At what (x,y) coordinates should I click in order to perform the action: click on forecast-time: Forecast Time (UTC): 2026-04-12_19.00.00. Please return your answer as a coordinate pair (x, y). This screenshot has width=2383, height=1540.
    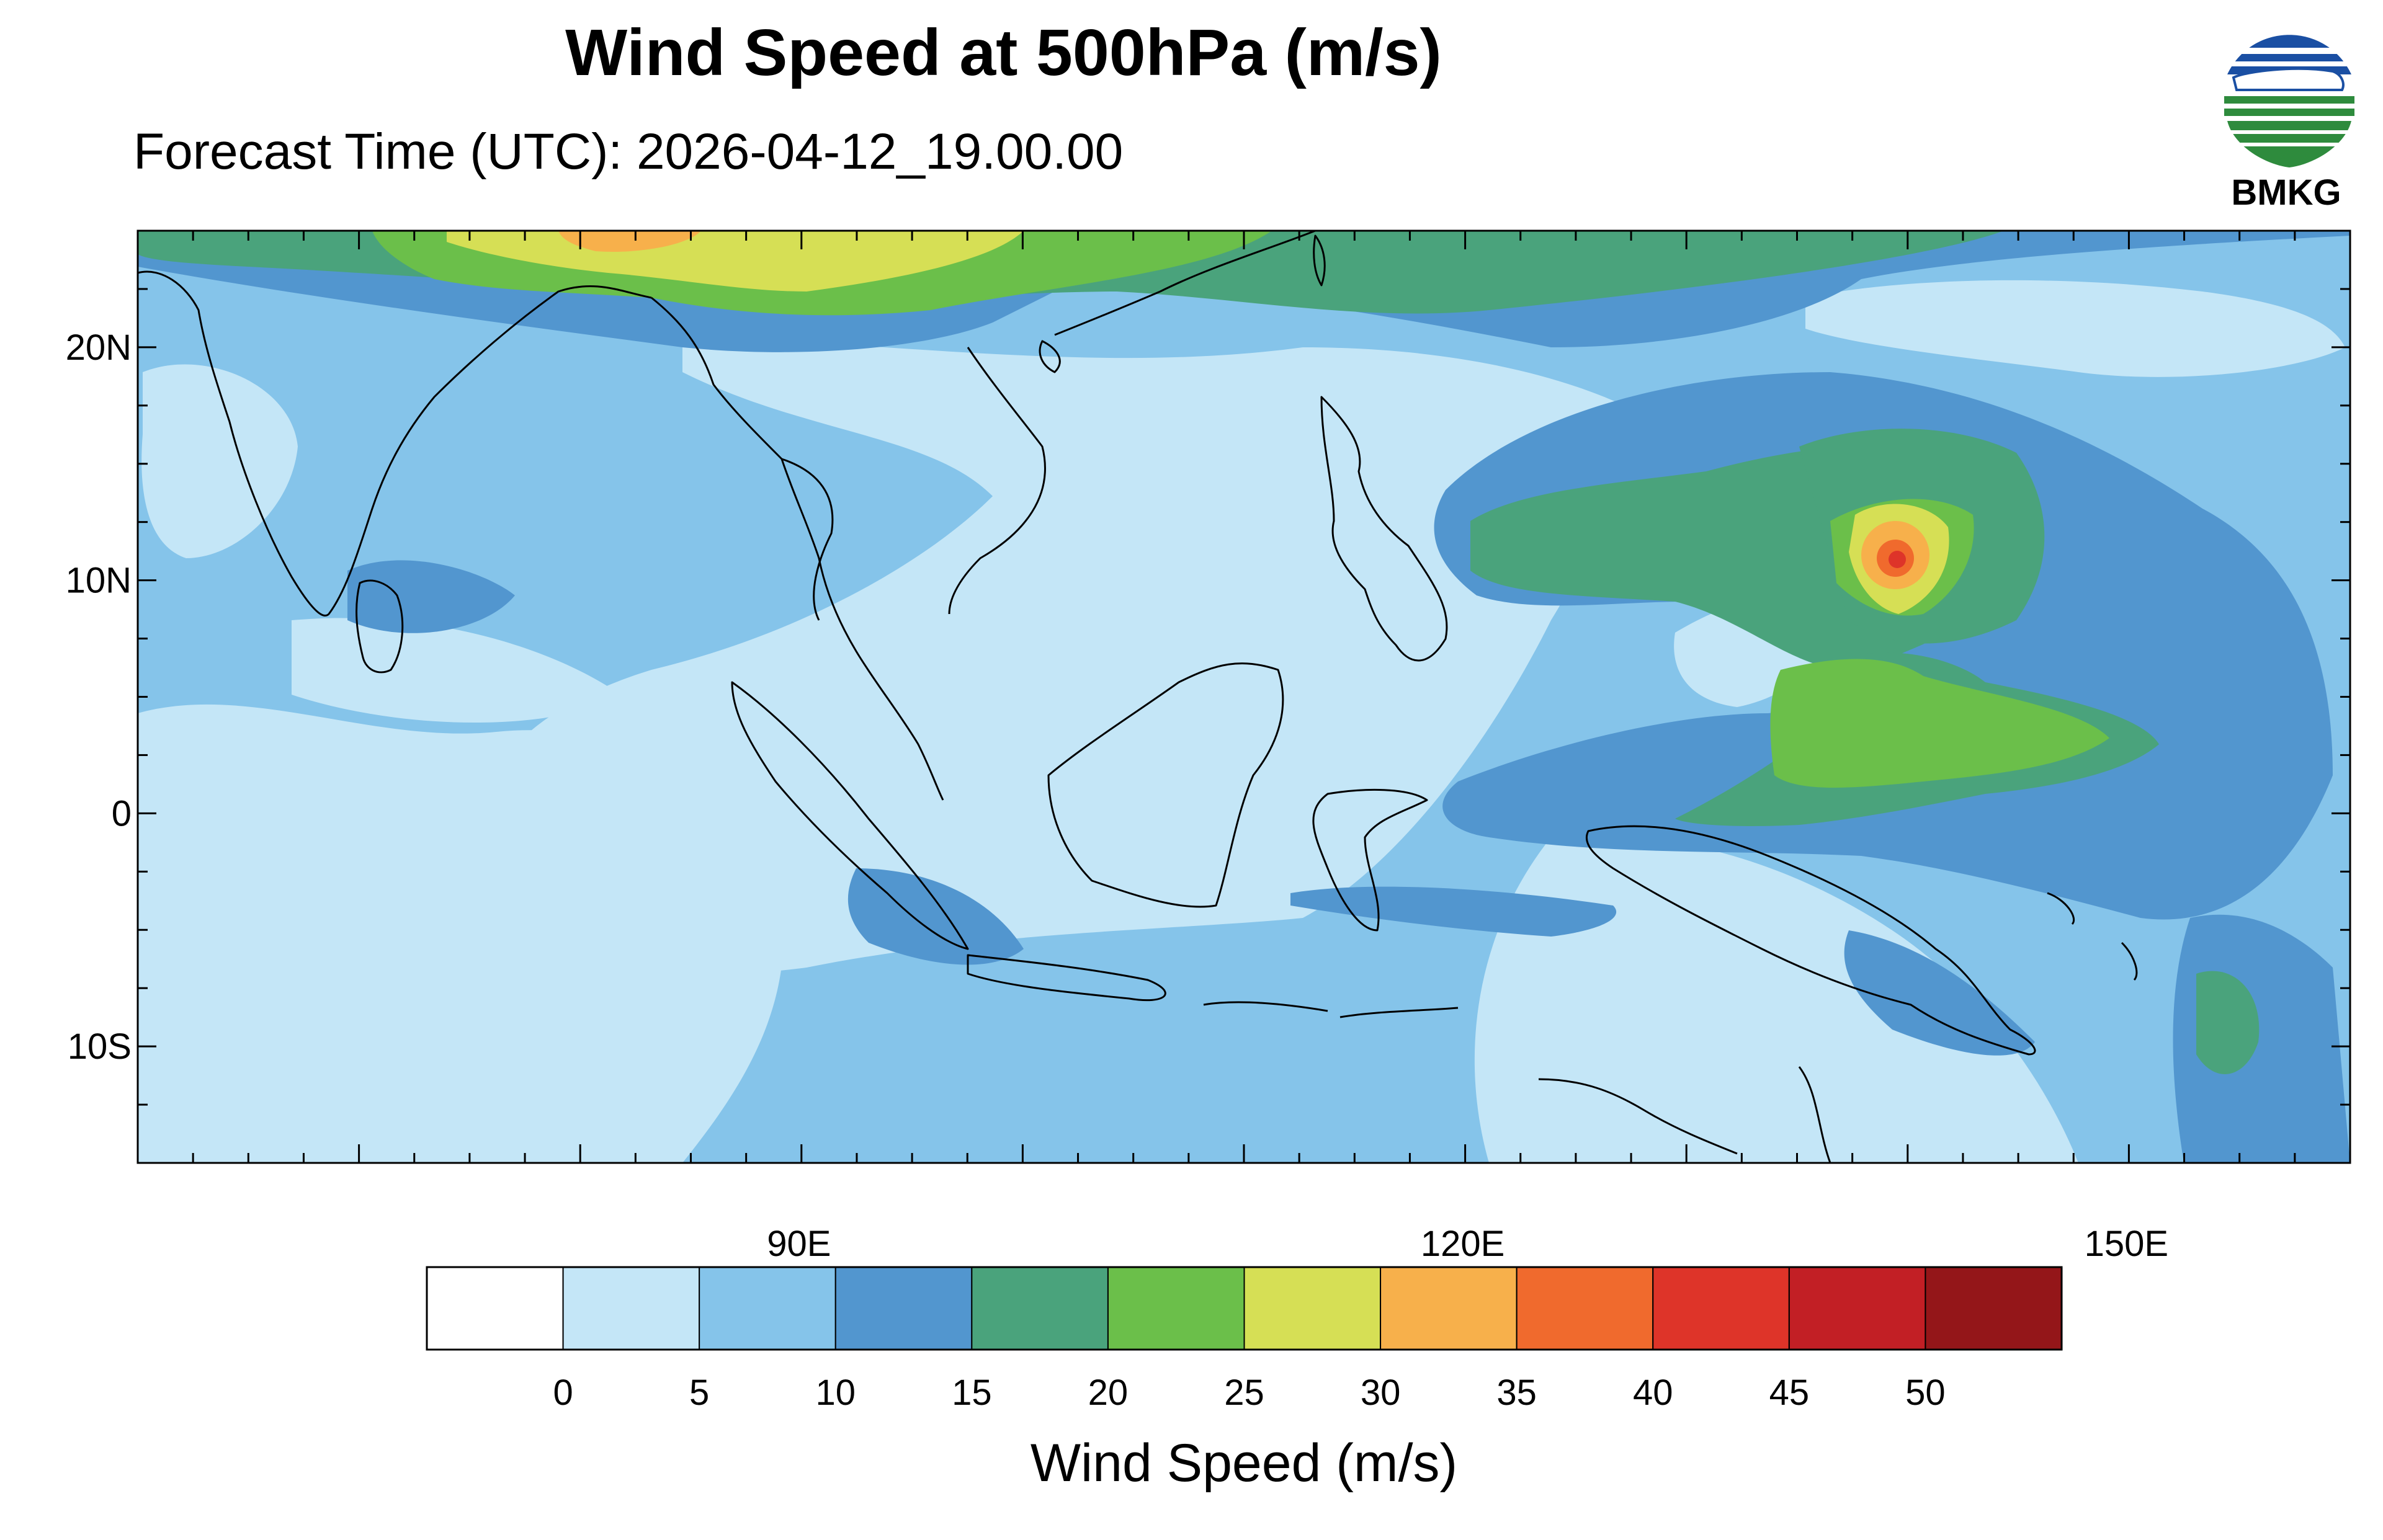
    Looking at the image, I should click on (628, 151).